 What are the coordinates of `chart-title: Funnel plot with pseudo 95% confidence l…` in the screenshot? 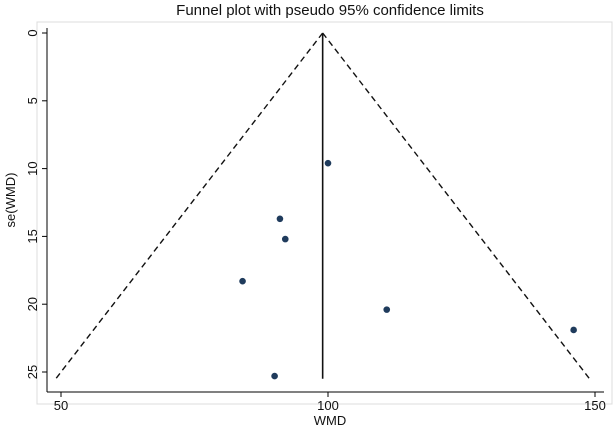 It's located at (330, 10).